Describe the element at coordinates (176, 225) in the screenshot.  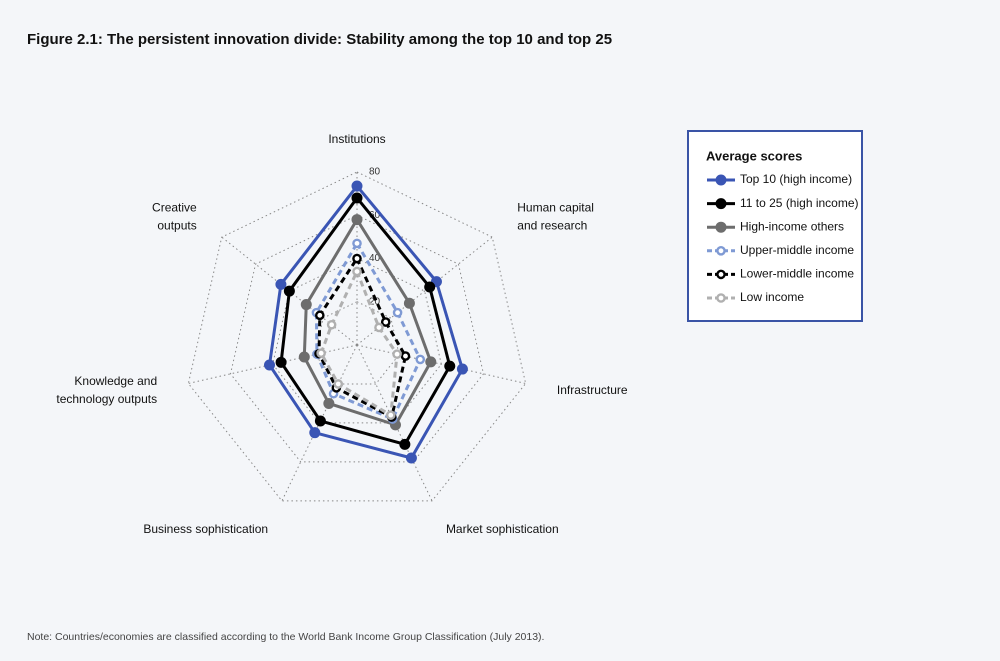
I see `axis-label: outputs` at that location.